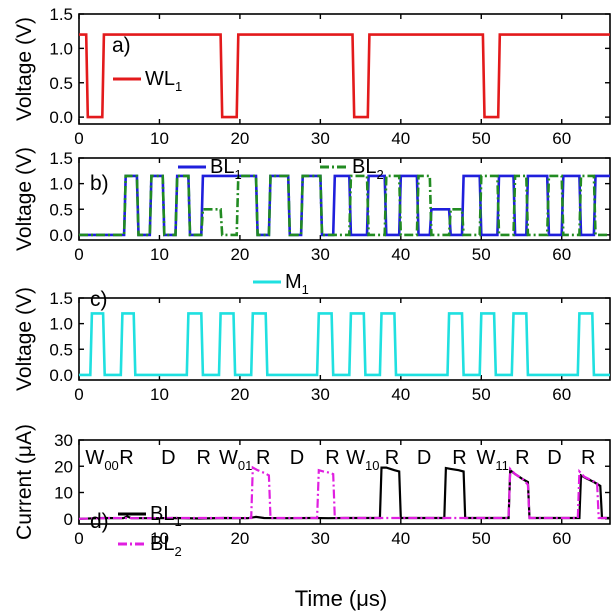 Image resolution: width=613 pixels, height=614 pixels. I want to click on series-line-wl1, so click(344, 76).